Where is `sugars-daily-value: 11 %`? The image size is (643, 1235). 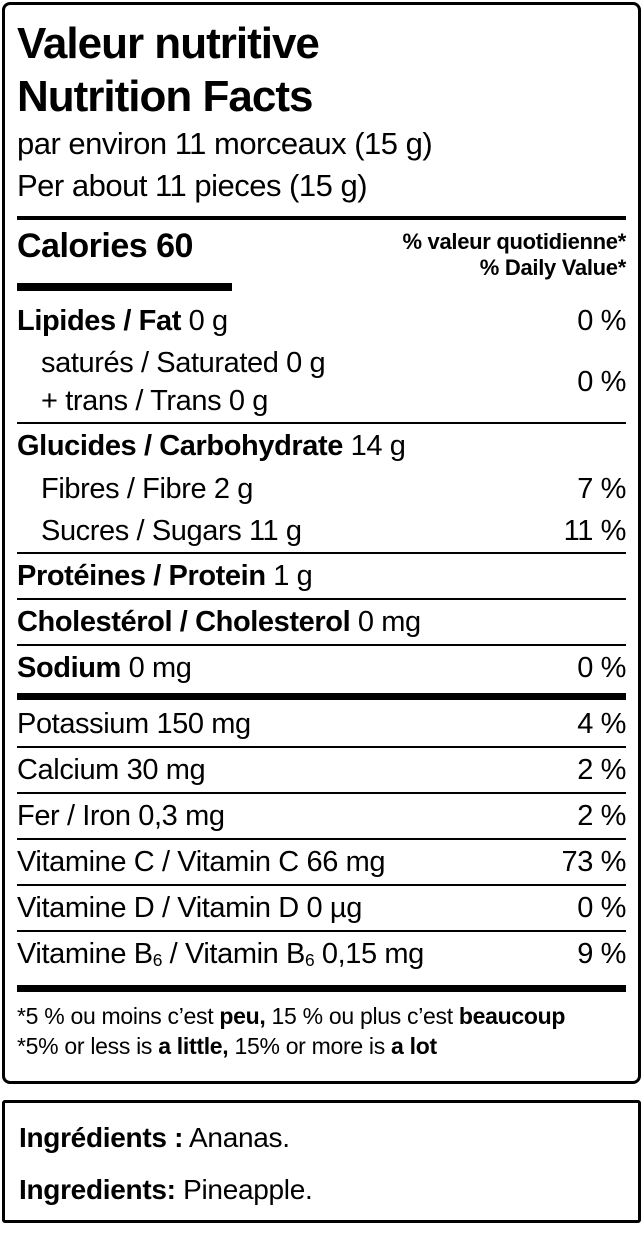
sugars-daily-value: 11 % is located at coordinates (595, 531).